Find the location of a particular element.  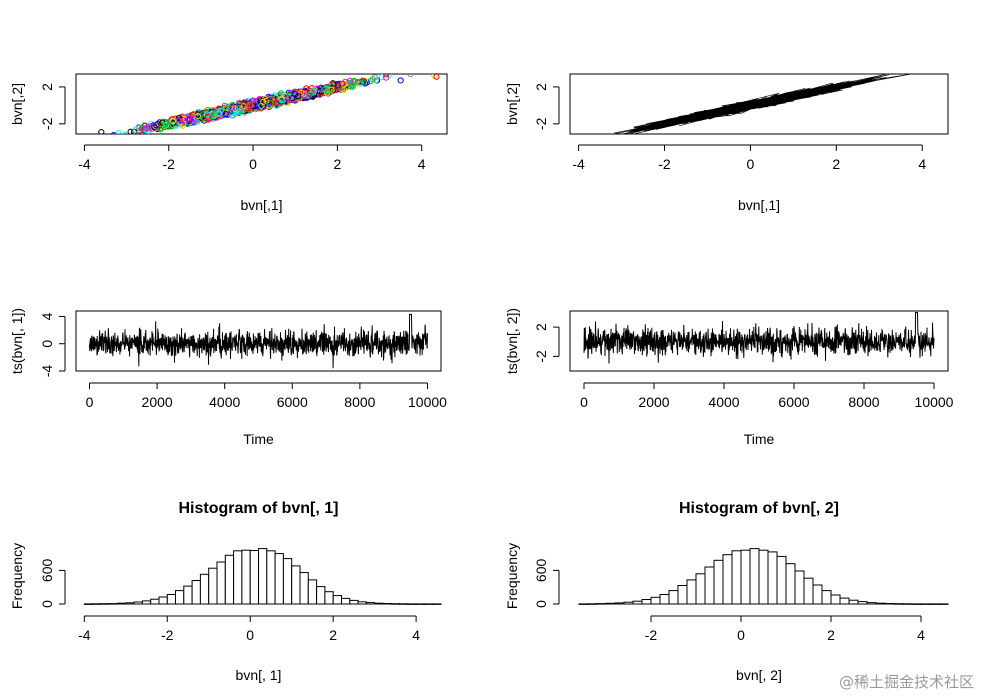

x-tick-label: 10000 is located at coordinates (427, 402).